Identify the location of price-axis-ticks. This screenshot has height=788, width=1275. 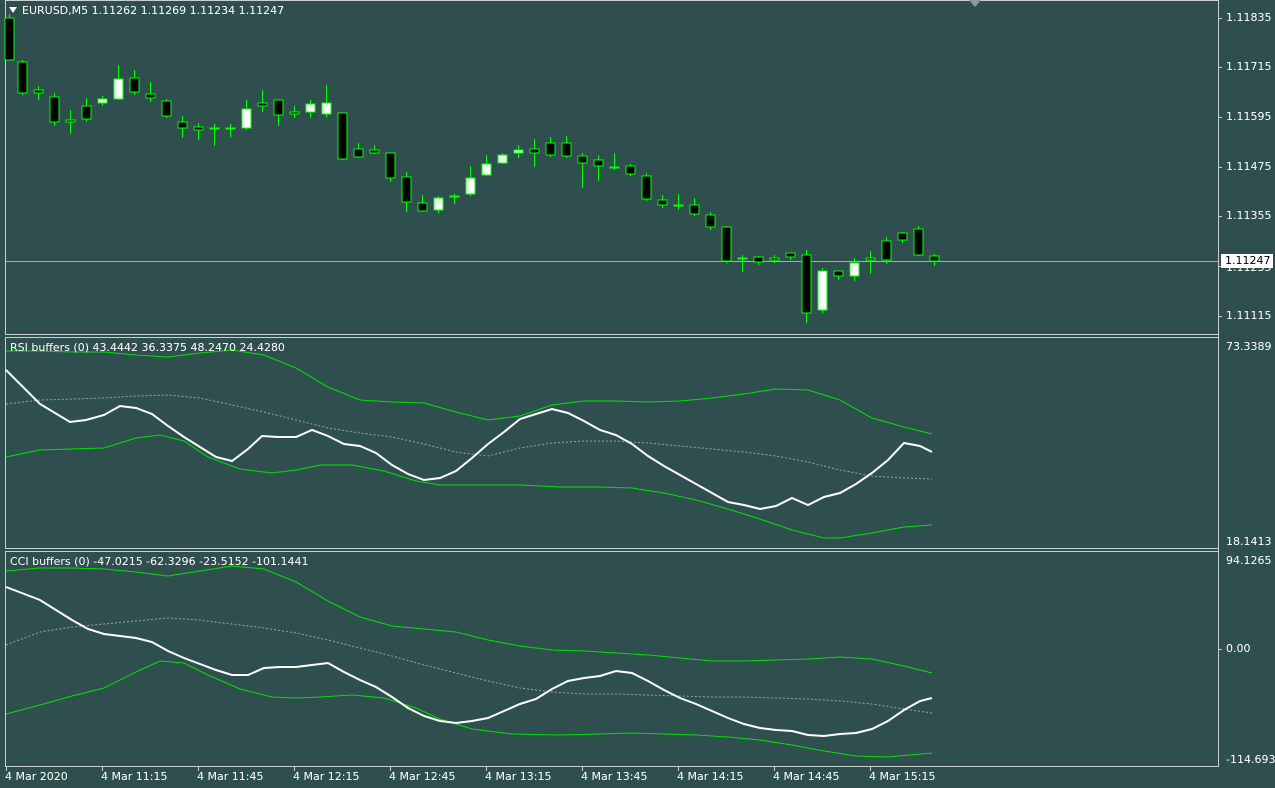
(1220, 334).